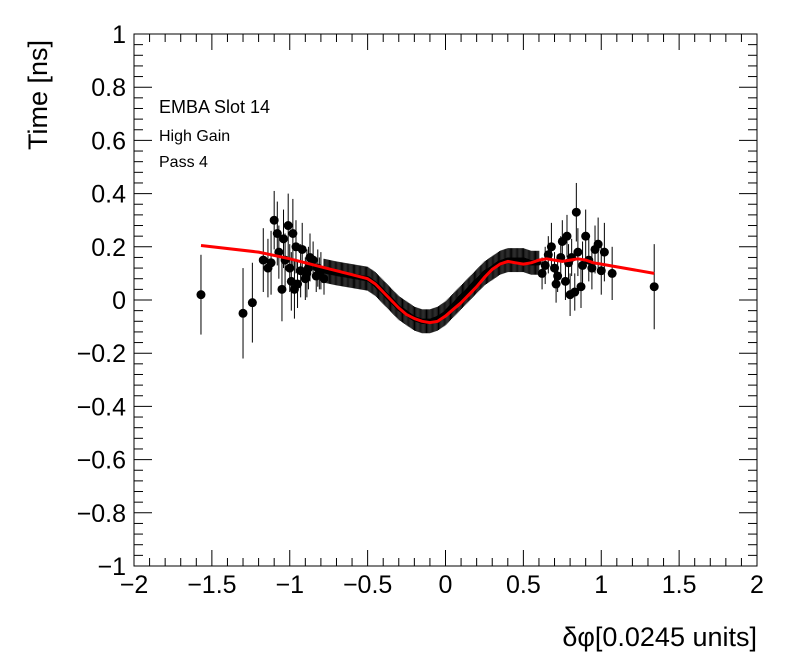 The width and height of the screenshot is (796, 672). What do you see at coordinates (289, 585) in the screenshot?
I see `x-tick-label: −1` at bounding box center [289, 585].